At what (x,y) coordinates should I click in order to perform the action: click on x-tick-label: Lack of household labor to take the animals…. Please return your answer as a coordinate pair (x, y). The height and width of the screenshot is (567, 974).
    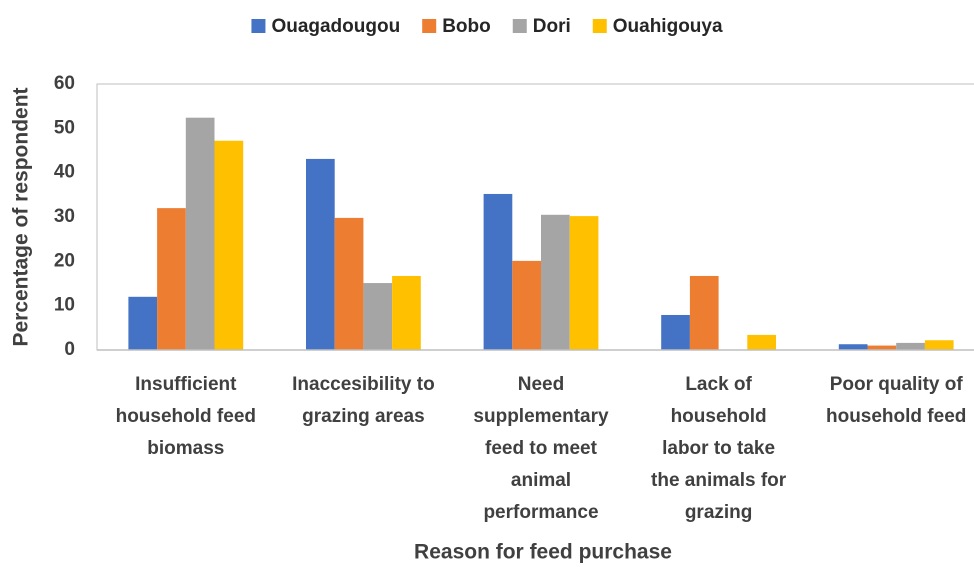
    Looking at the image, I should click on (719, 448).